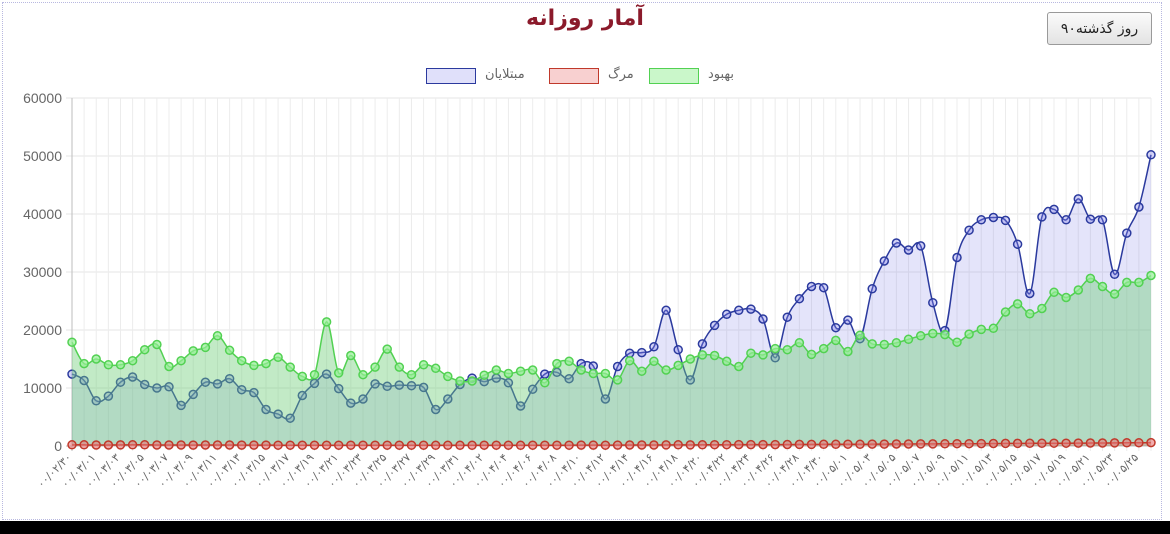 This screenshot has height=534, width=1170. I want to click on y-tick-label: 20000, so click(42, 330).